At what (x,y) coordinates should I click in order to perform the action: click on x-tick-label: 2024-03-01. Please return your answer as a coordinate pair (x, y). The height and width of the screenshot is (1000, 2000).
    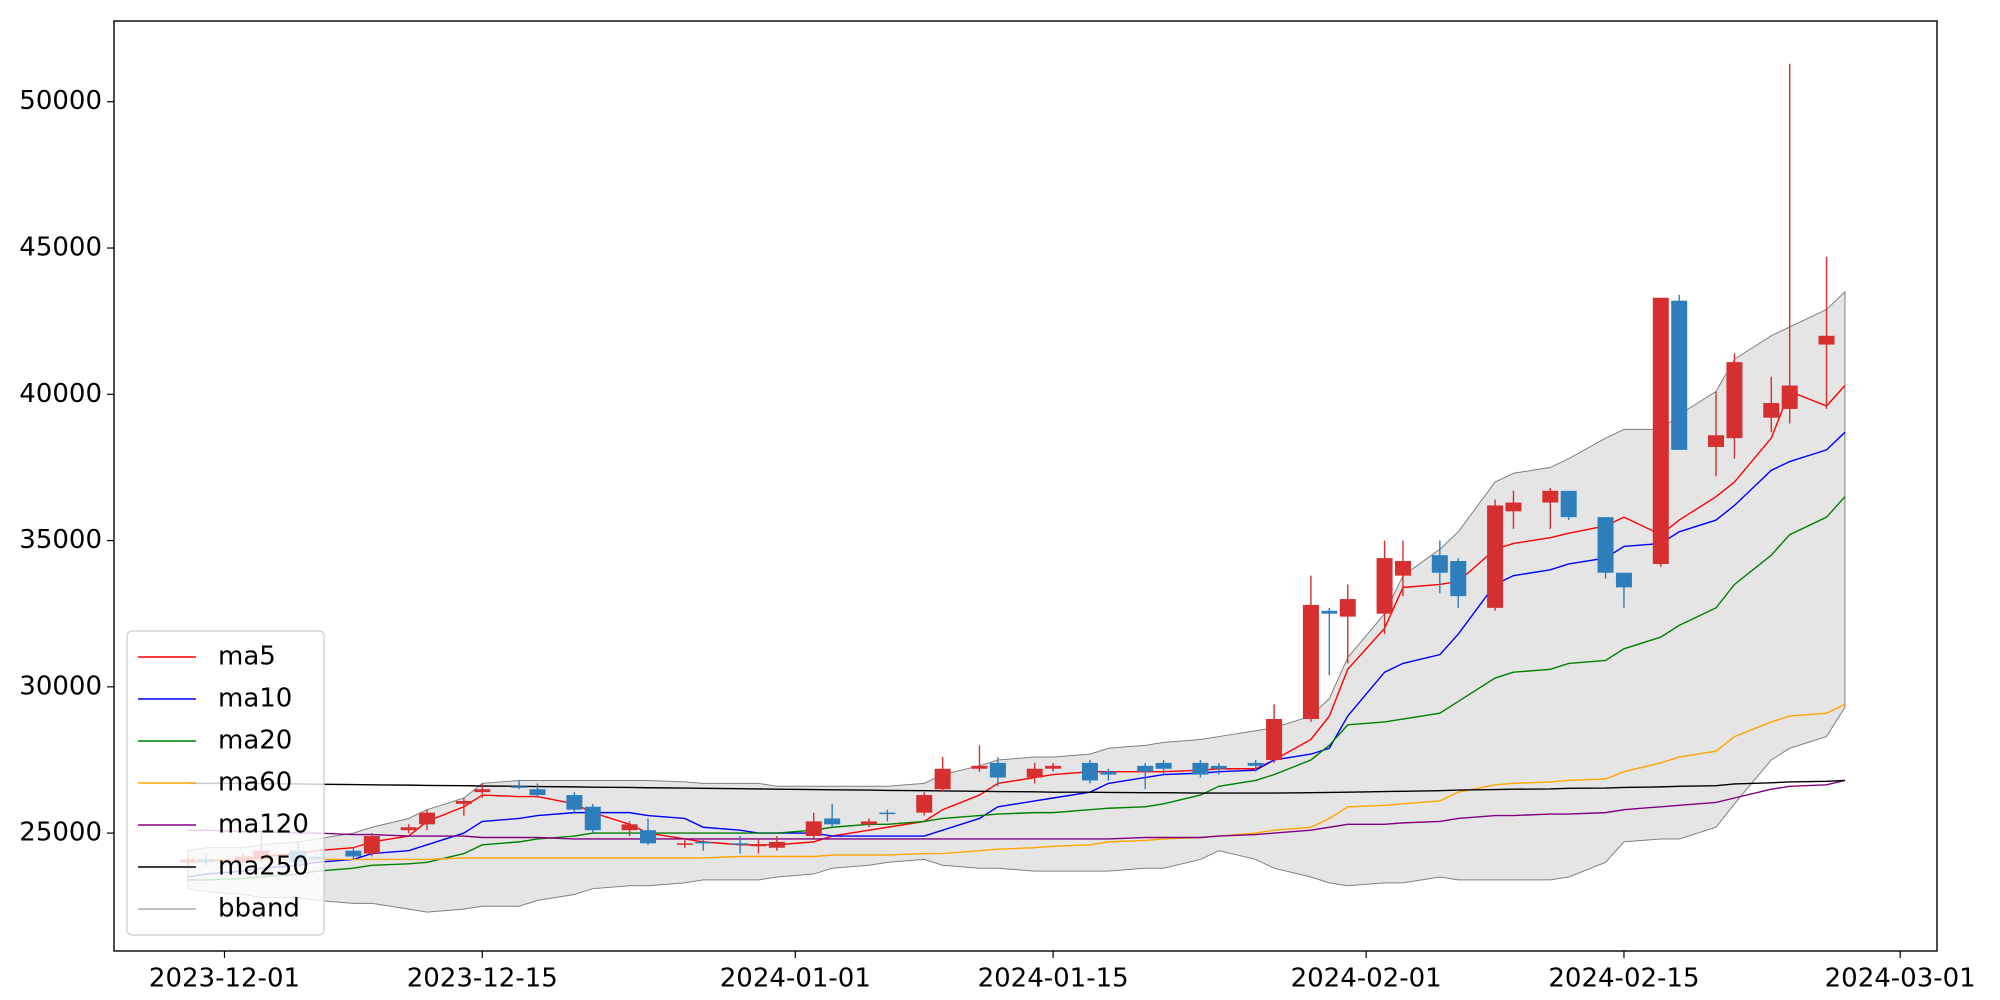
    Looking at the image, I should click on (1900, 979).